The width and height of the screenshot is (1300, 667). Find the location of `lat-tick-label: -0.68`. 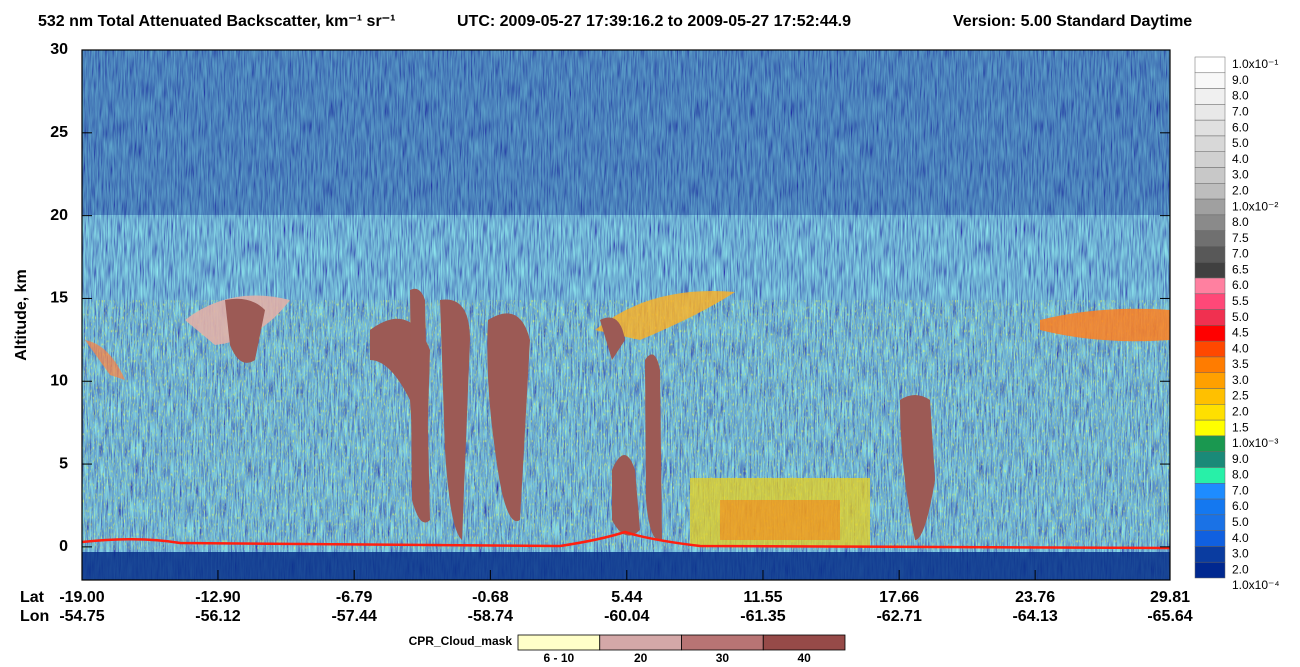

lat-tick-label: -0.68 is located at coordinates (490, 597).